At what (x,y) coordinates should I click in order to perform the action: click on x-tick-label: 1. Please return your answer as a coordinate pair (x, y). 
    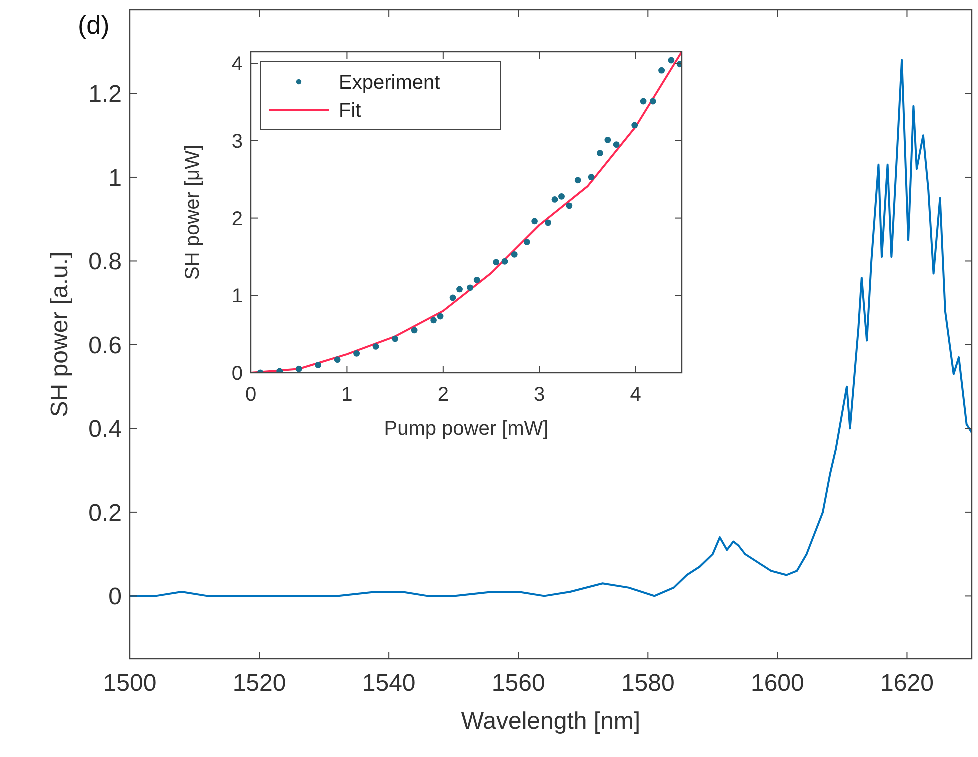
    Looking at the image, I should click on (347, 395).